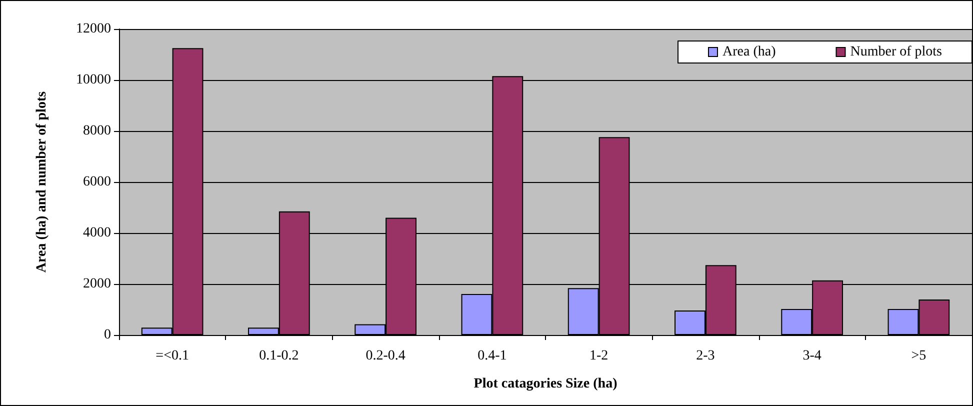 Image resolution: width=973 pixels, height=406 pixels. What do you see at coordinates (93, 80) in the screenshot?
I see `y-tick-label: 10000` at bounding box center [93, 80].